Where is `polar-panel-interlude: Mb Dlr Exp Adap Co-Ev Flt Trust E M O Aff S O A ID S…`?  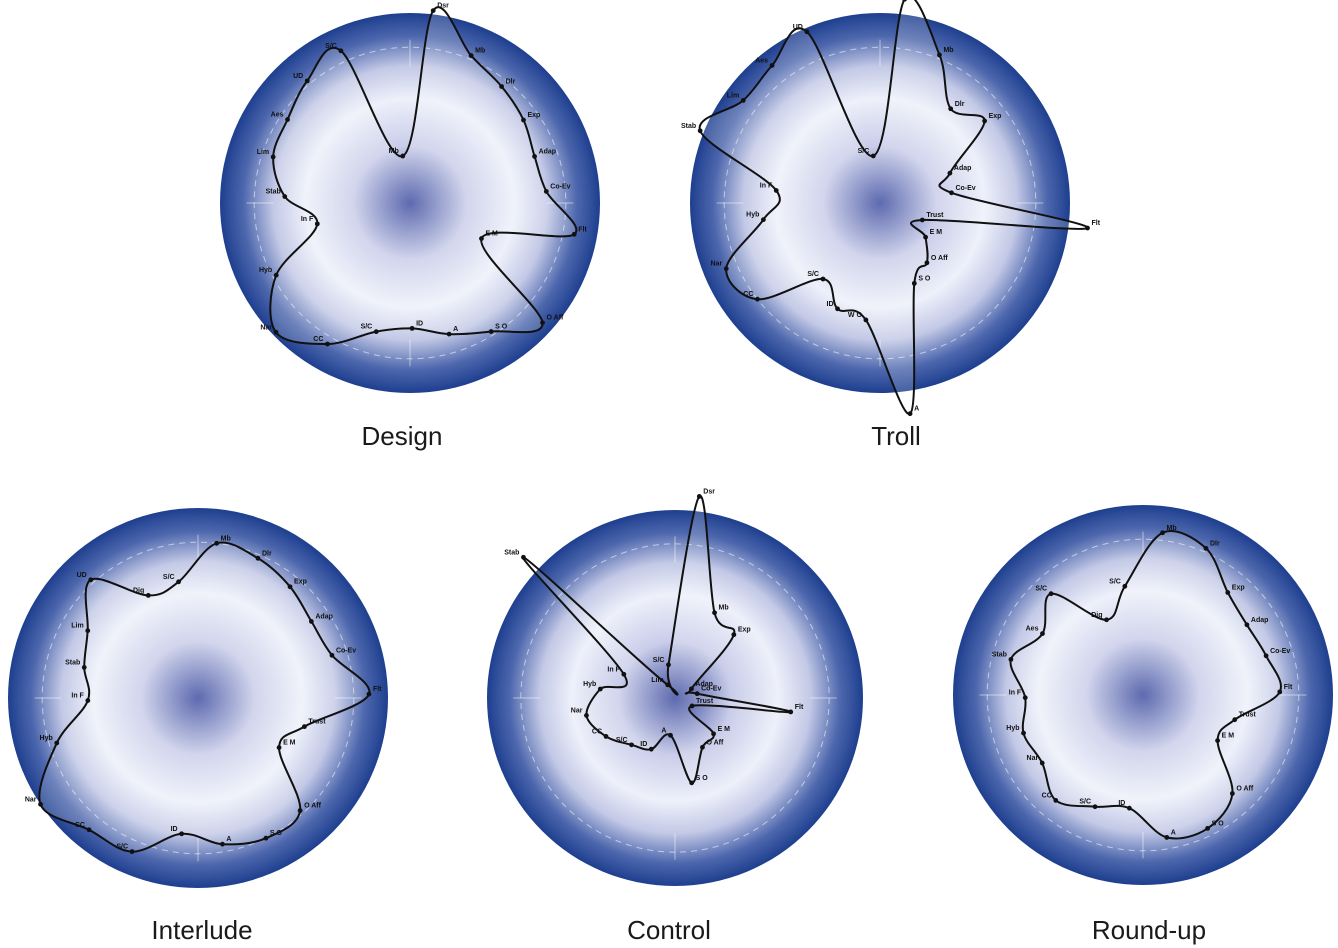
polar-panel-interlude: Mb Dlr Exp Adap Co-Ev Flt Trust E M O Aff S O A ID S… is located at coordinates (198, 698).